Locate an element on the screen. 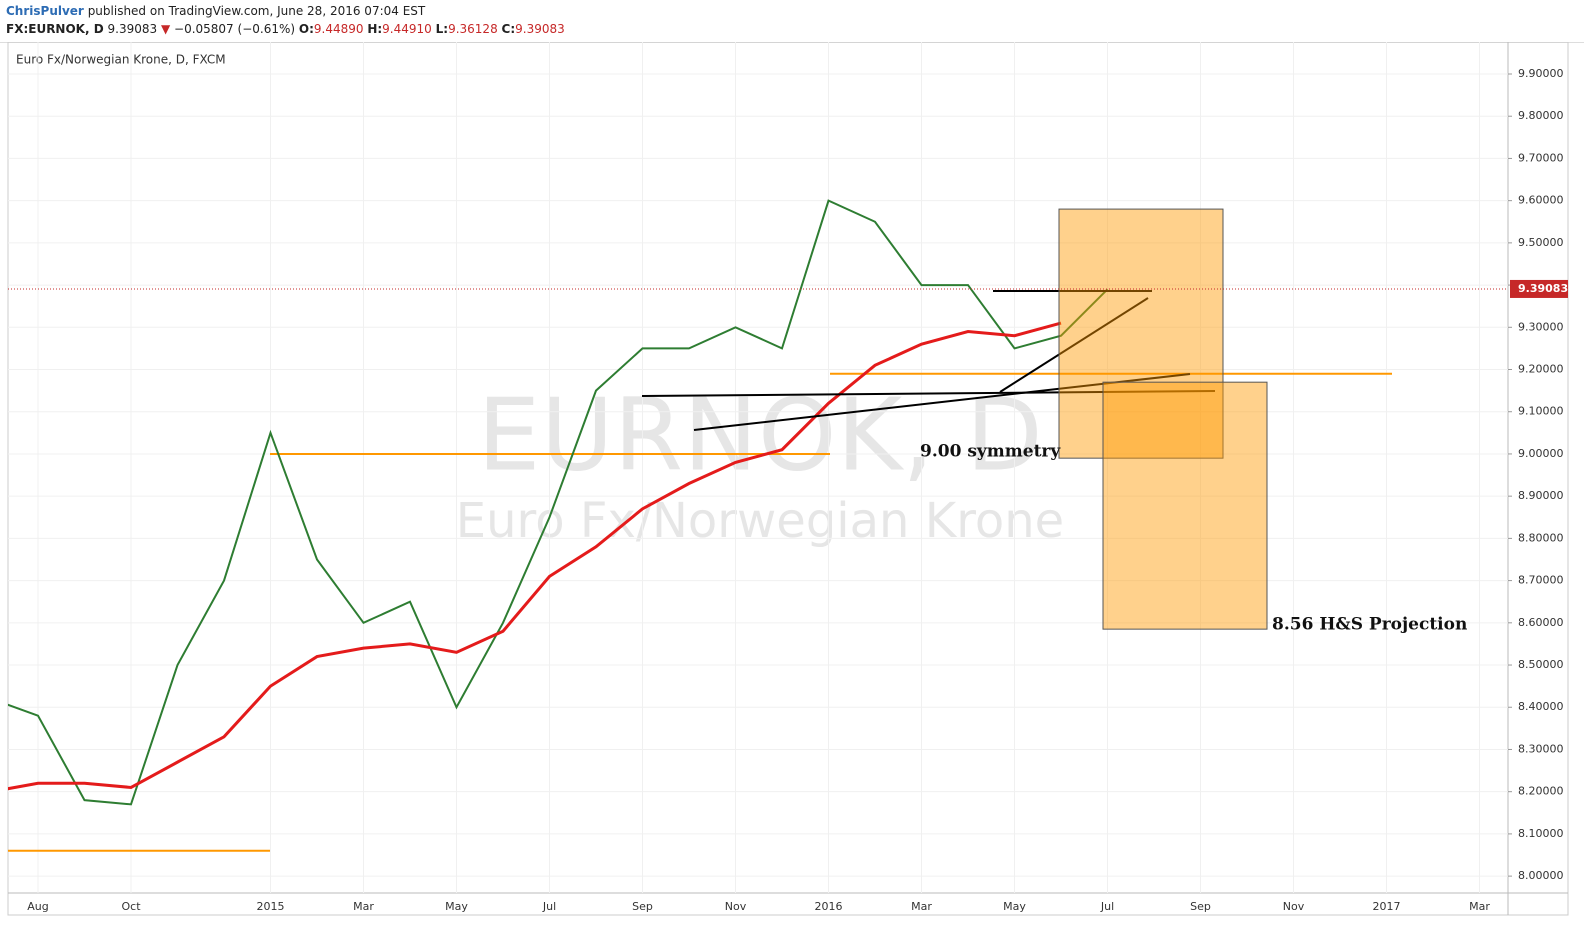 This screenshot has width=1584, height=930. y-tick-label: 9.50000 is located at coordinates (1541, 242).